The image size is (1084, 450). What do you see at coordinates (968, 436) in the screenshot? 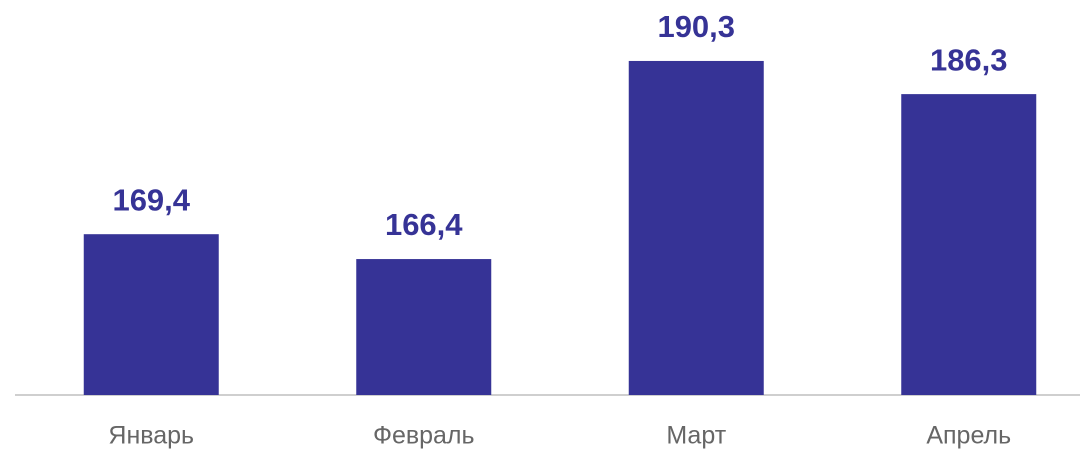
I see `x-tick-label: Апрель` at bounding box center [968, 436].